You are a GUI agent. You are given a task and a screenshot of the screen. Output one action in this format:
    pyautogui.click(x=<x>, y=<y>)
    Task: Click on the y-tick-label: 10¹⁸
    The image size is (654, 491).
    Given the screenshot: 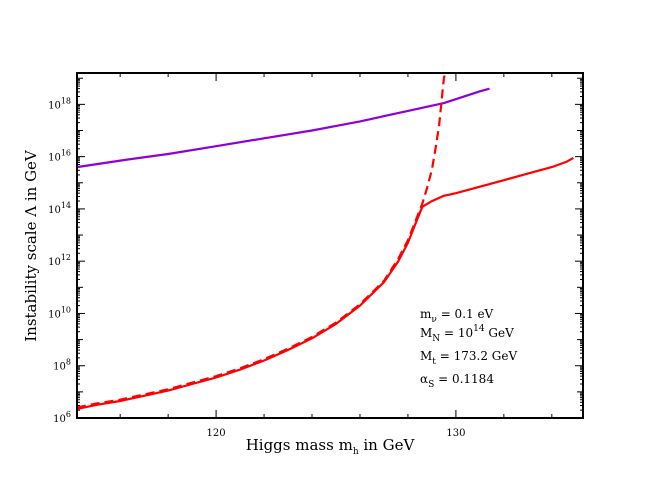 What is the action you would take?
    pyautogui.click(x=59, y=103)
    